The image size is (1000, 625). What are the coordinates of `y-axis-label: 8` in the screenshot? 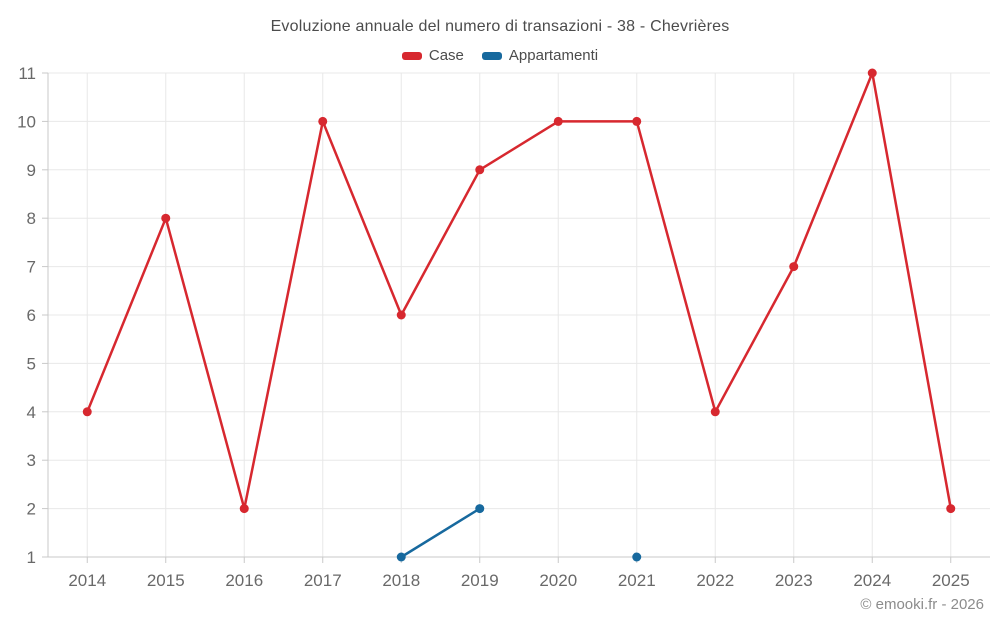 It's located at (31, 218).